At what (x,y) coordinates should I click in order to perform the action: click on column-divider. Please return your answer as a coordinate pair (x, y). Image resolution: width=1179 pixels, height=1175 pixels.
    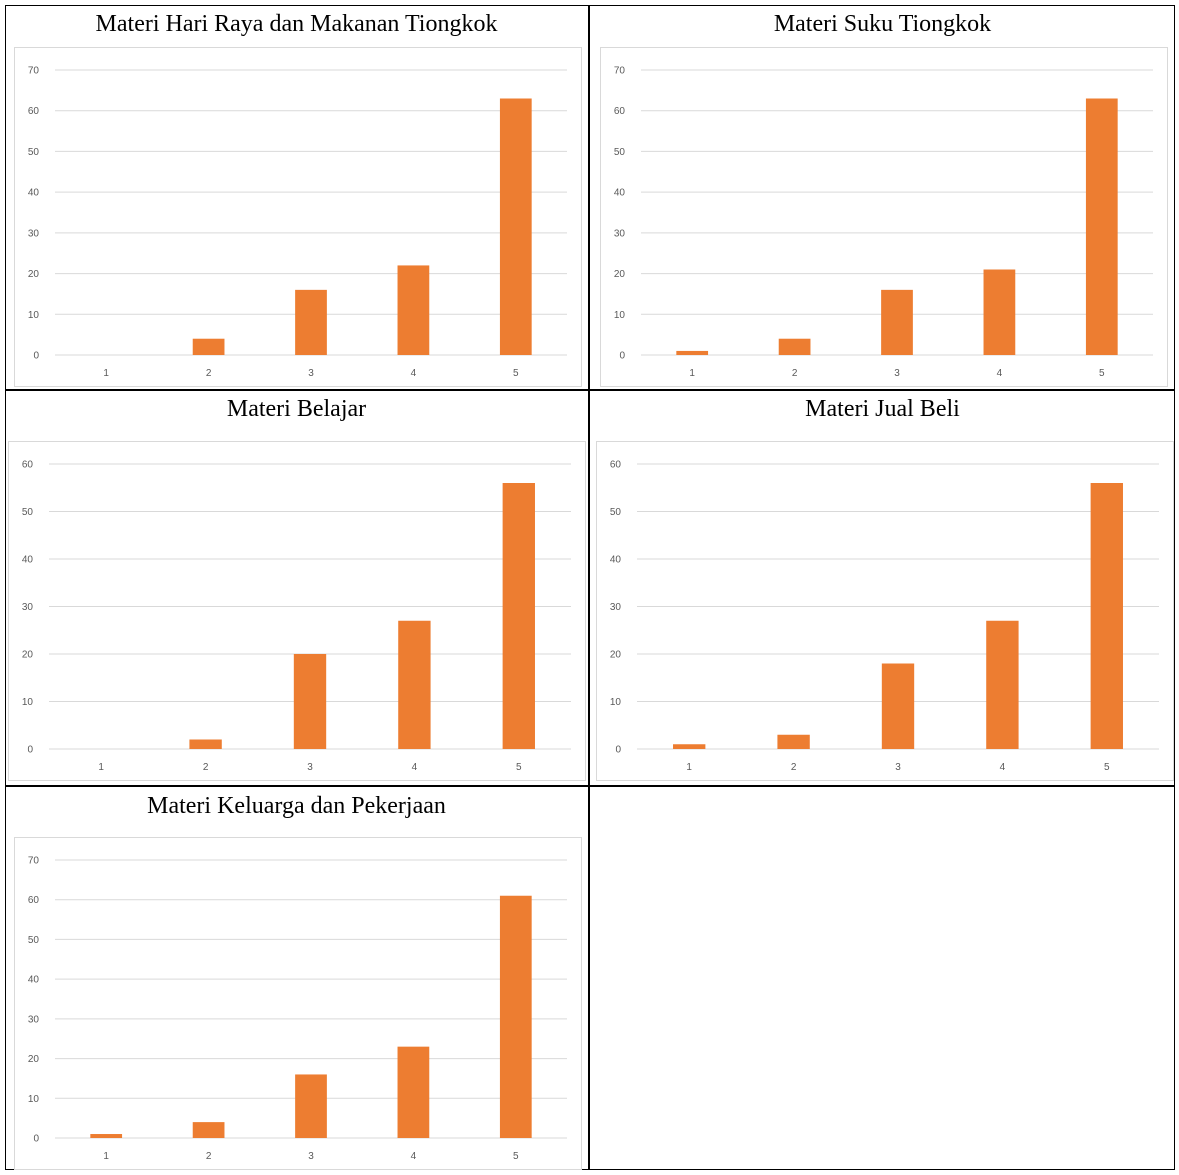
    Looking at the image, I should click on (589, 587).